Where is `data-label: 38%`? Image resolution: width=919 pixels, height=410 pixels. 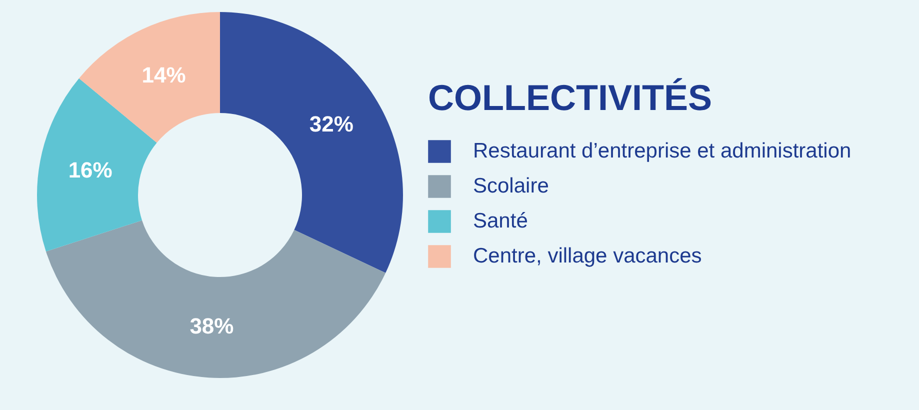 data-label: 38% is located at coordinates (212, 326).